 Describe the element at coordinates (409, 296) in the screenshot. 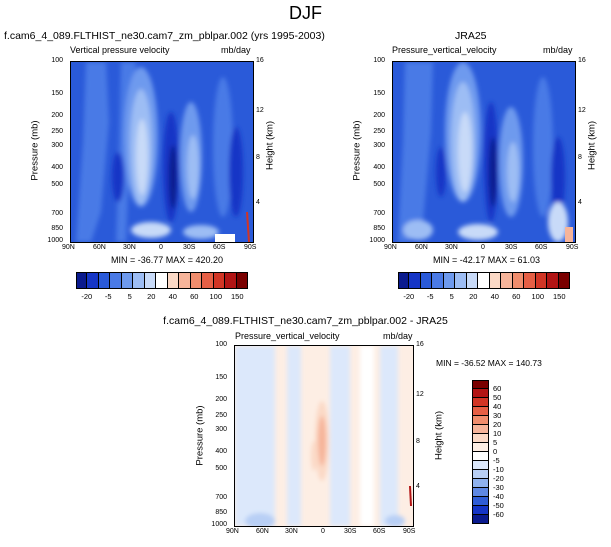

I see `colorbar-label: -20` at that location.